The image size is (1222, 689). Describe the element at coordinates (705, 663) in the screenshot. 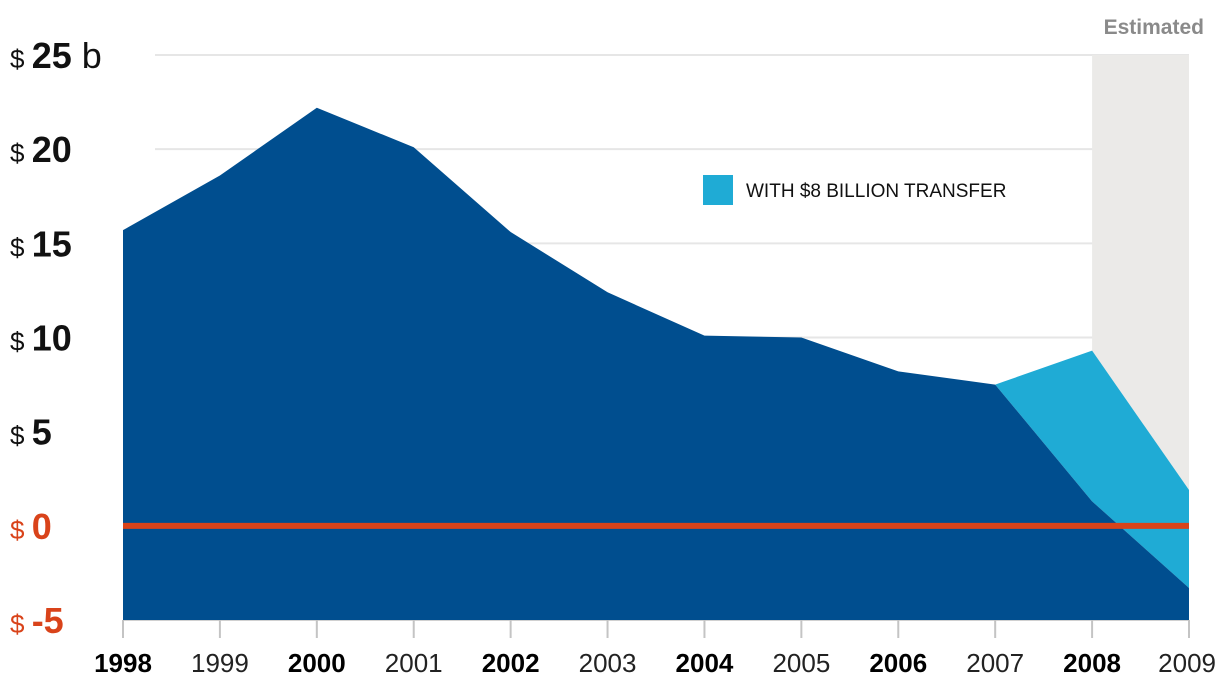

I see `x-tick-label: 2004` at that location.